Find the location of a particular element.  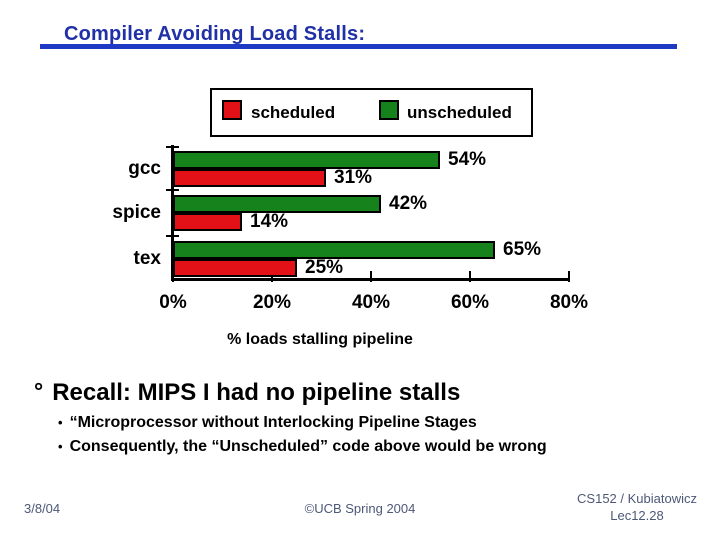

legend-label-scheduled: scheduled is located at coordinates (293, 112).